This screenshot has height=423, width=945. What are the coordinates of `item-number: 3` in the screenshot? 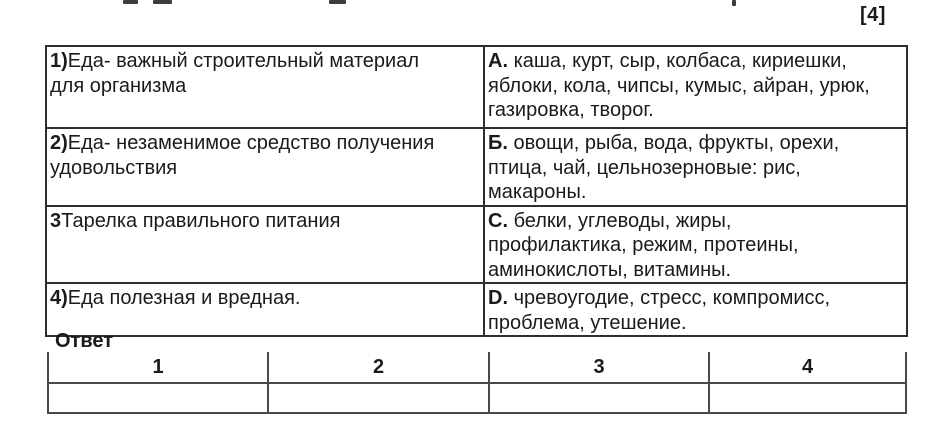 It's located at (56, 220).